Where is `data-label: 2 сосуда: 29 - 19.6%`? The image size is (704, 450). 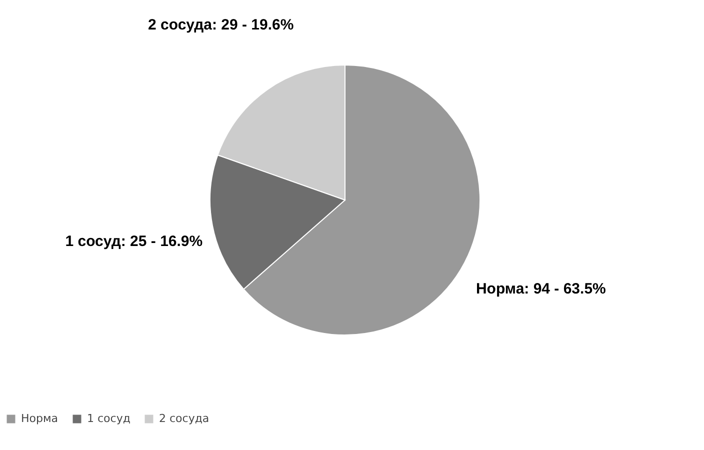 data-label: 2 сосуда: 29 - 19.6% is located at coordinates (221, 25).